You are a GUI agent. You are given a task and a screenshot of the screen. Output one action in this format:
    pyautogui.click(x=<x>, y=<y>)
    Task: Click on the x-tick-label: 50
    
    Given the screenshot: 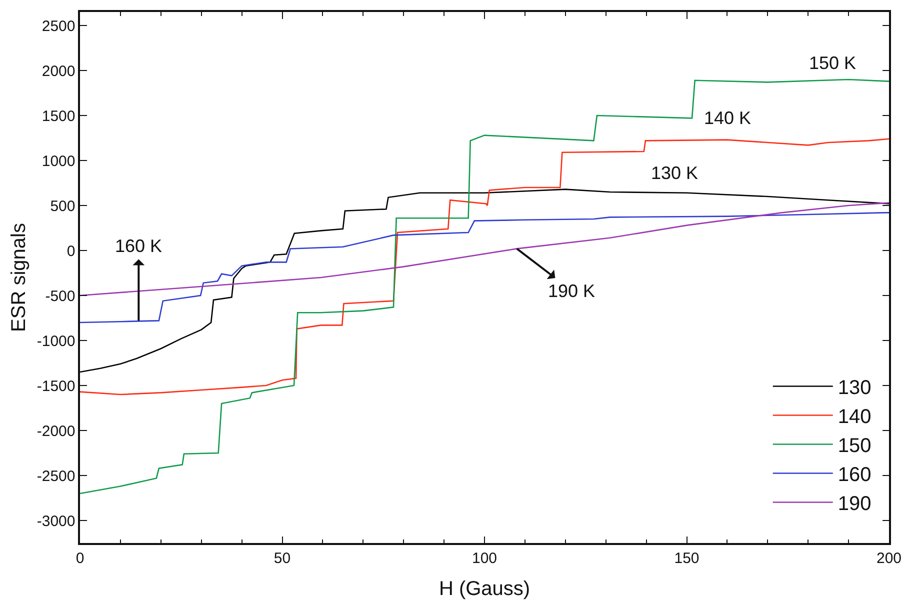 What is the action you would take?
    pyautogui.click(x=282, y=558)
    